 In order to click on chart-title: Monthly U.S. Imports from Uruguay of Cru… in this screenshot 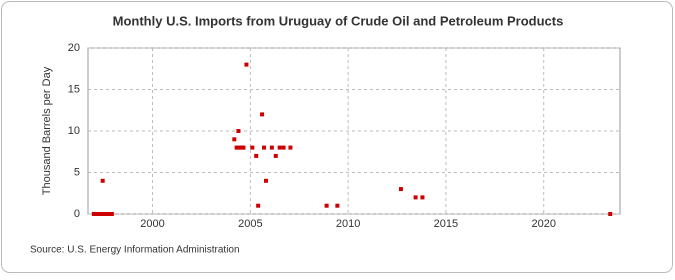, I will do `click(338, 20)`.